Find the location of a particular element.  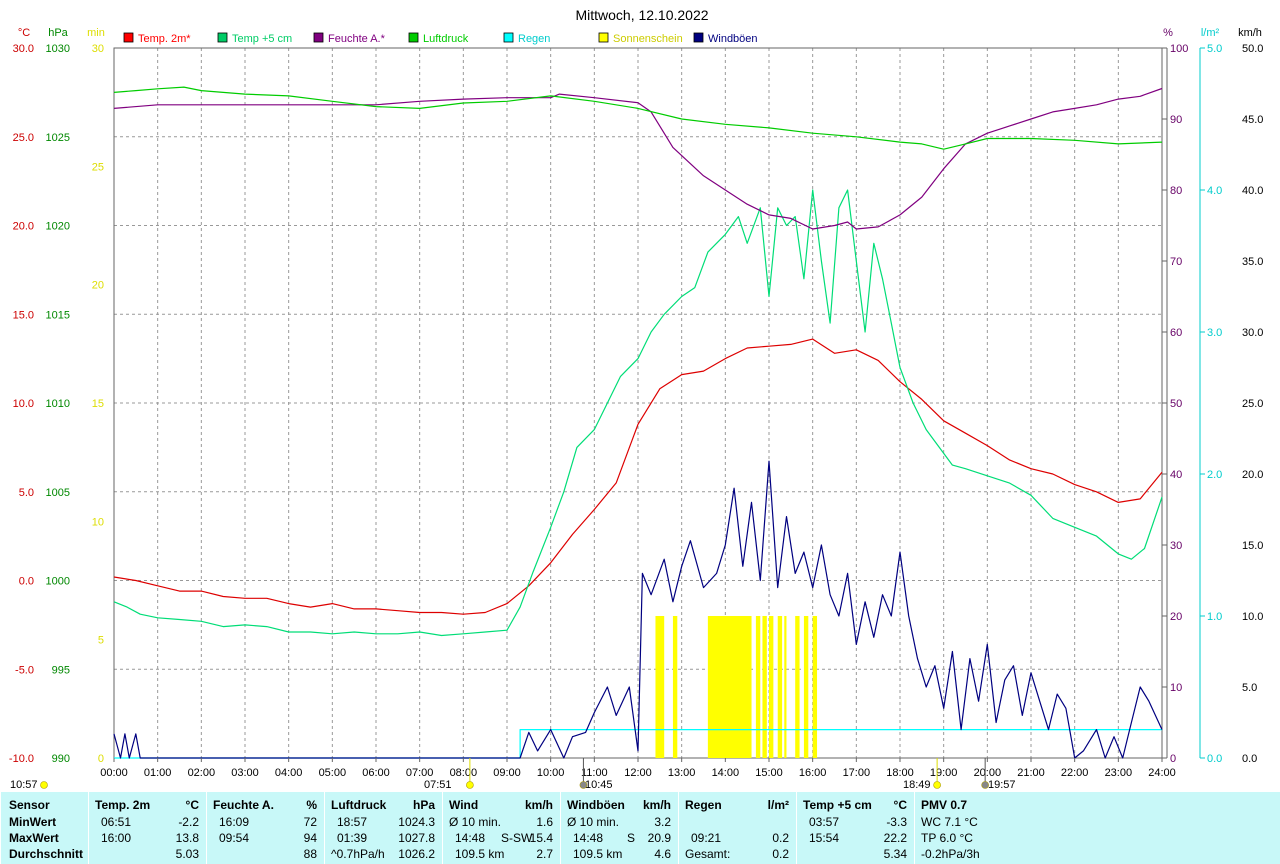

series-luftdruck-line is located at coordinates (638, 118).